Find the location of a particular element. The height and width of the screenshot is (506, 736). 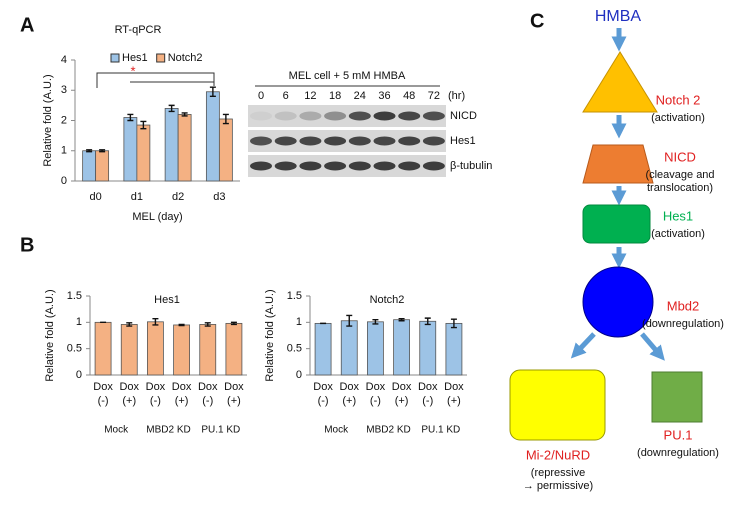

y-tick-label: 1.5 is located at coordinates (294, 296).